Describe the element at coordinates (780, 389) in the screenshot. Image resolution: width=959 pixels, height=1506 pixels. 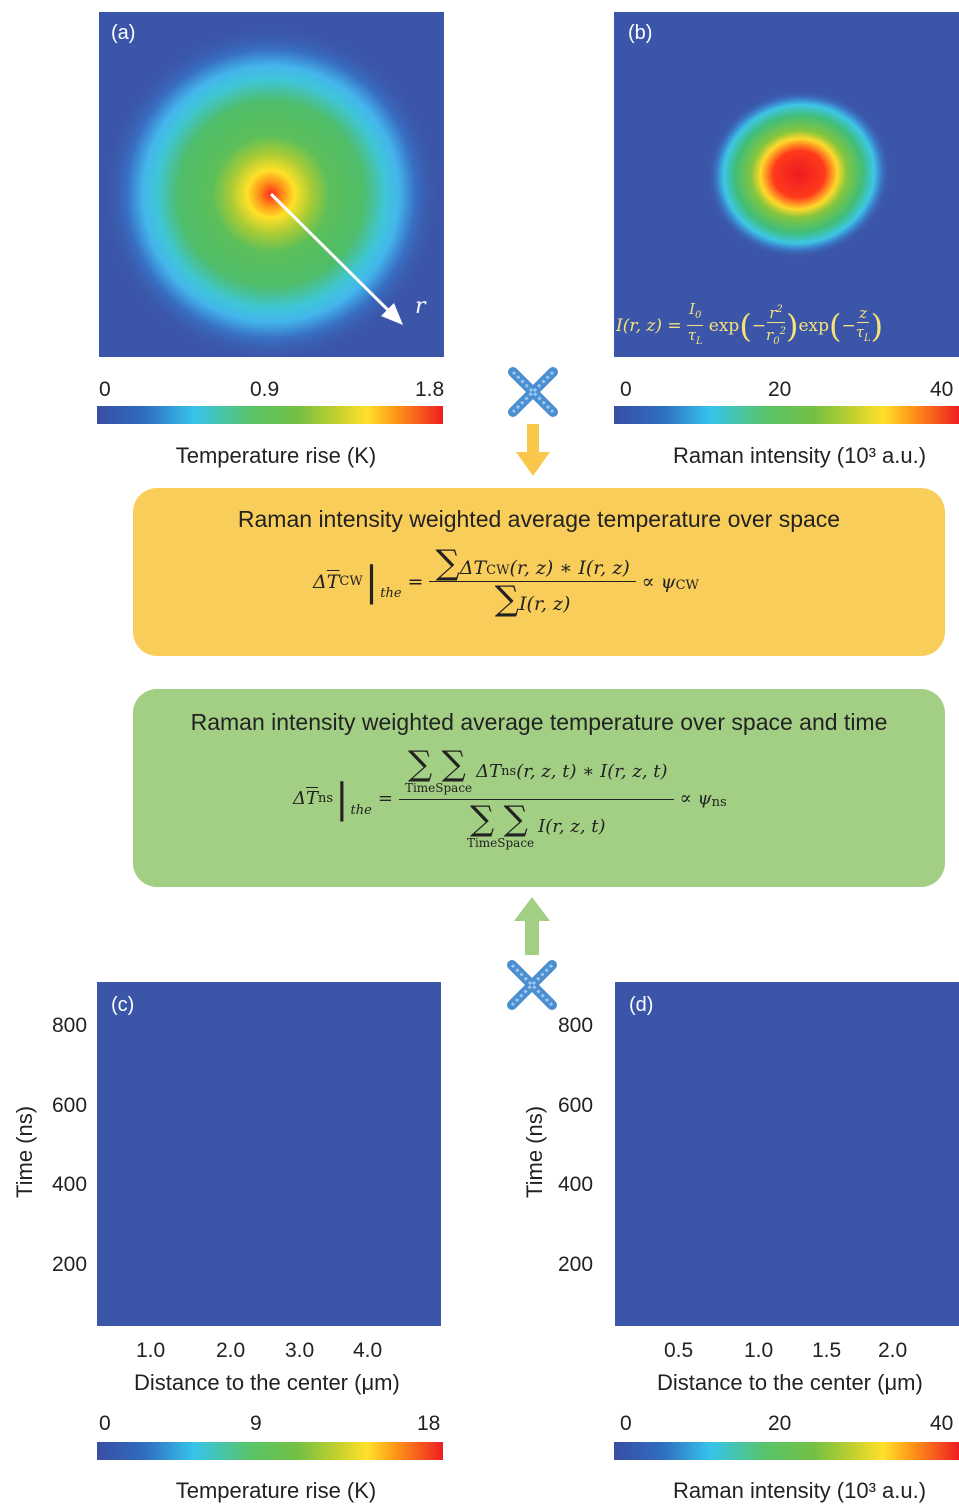
I see `cb-tr-tick-1: 20` at that location.